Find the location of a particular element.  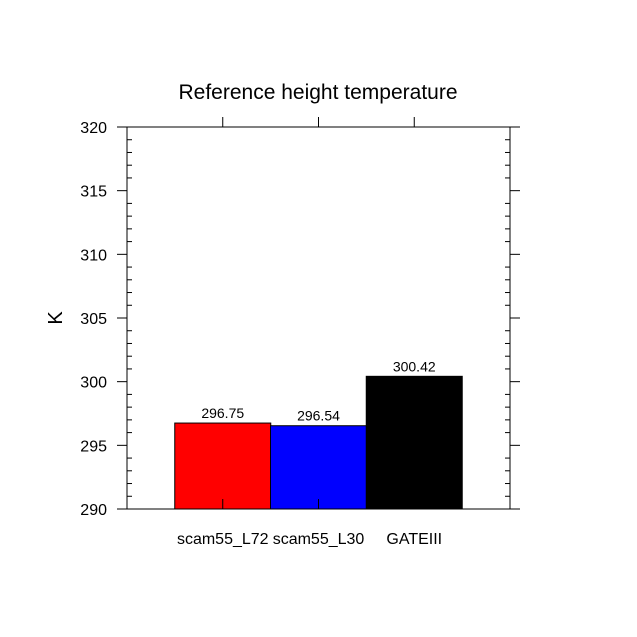

x-tick-labels: scam55_L72 scam55_L30 GATEIII is located at coordinates (309, 539).